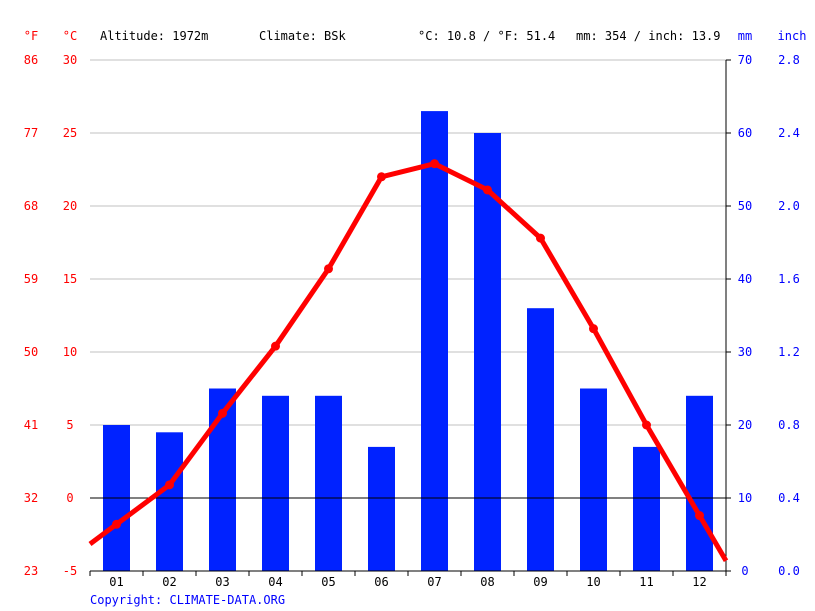 The height and width of the screenshot is (611, 815). What do you see at coordinates (31, 498) in the screenshot?
I see `fahrenheit-tick-label: 32` at bounding box center [31, 498].